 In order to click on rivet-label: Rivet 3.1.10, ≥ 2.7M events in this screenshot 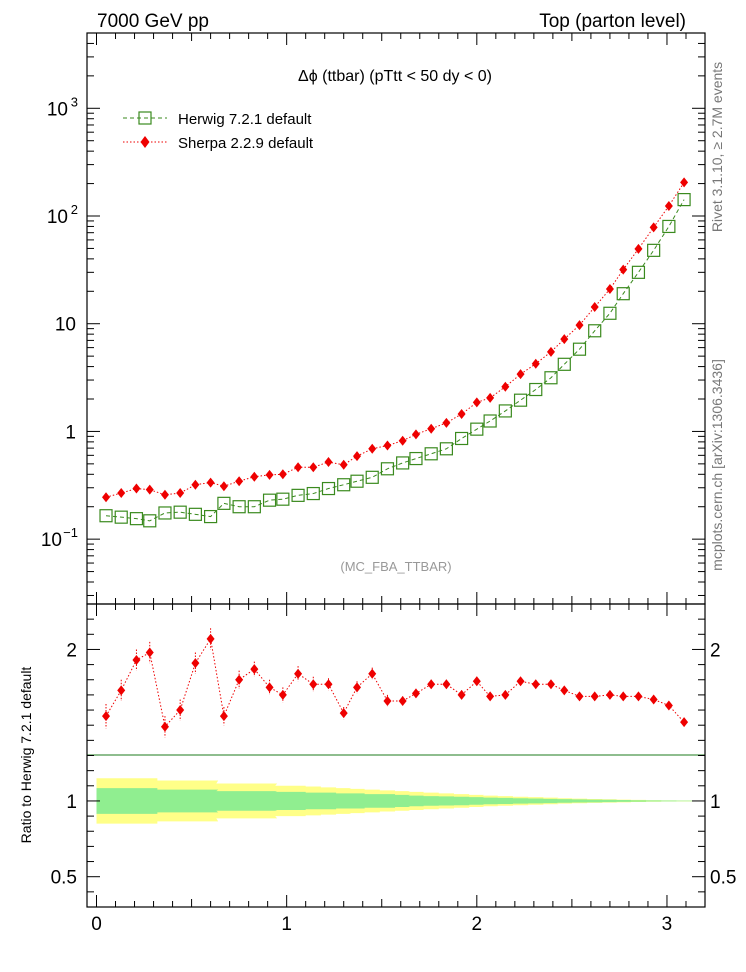, I will do `click(717, 147)`.